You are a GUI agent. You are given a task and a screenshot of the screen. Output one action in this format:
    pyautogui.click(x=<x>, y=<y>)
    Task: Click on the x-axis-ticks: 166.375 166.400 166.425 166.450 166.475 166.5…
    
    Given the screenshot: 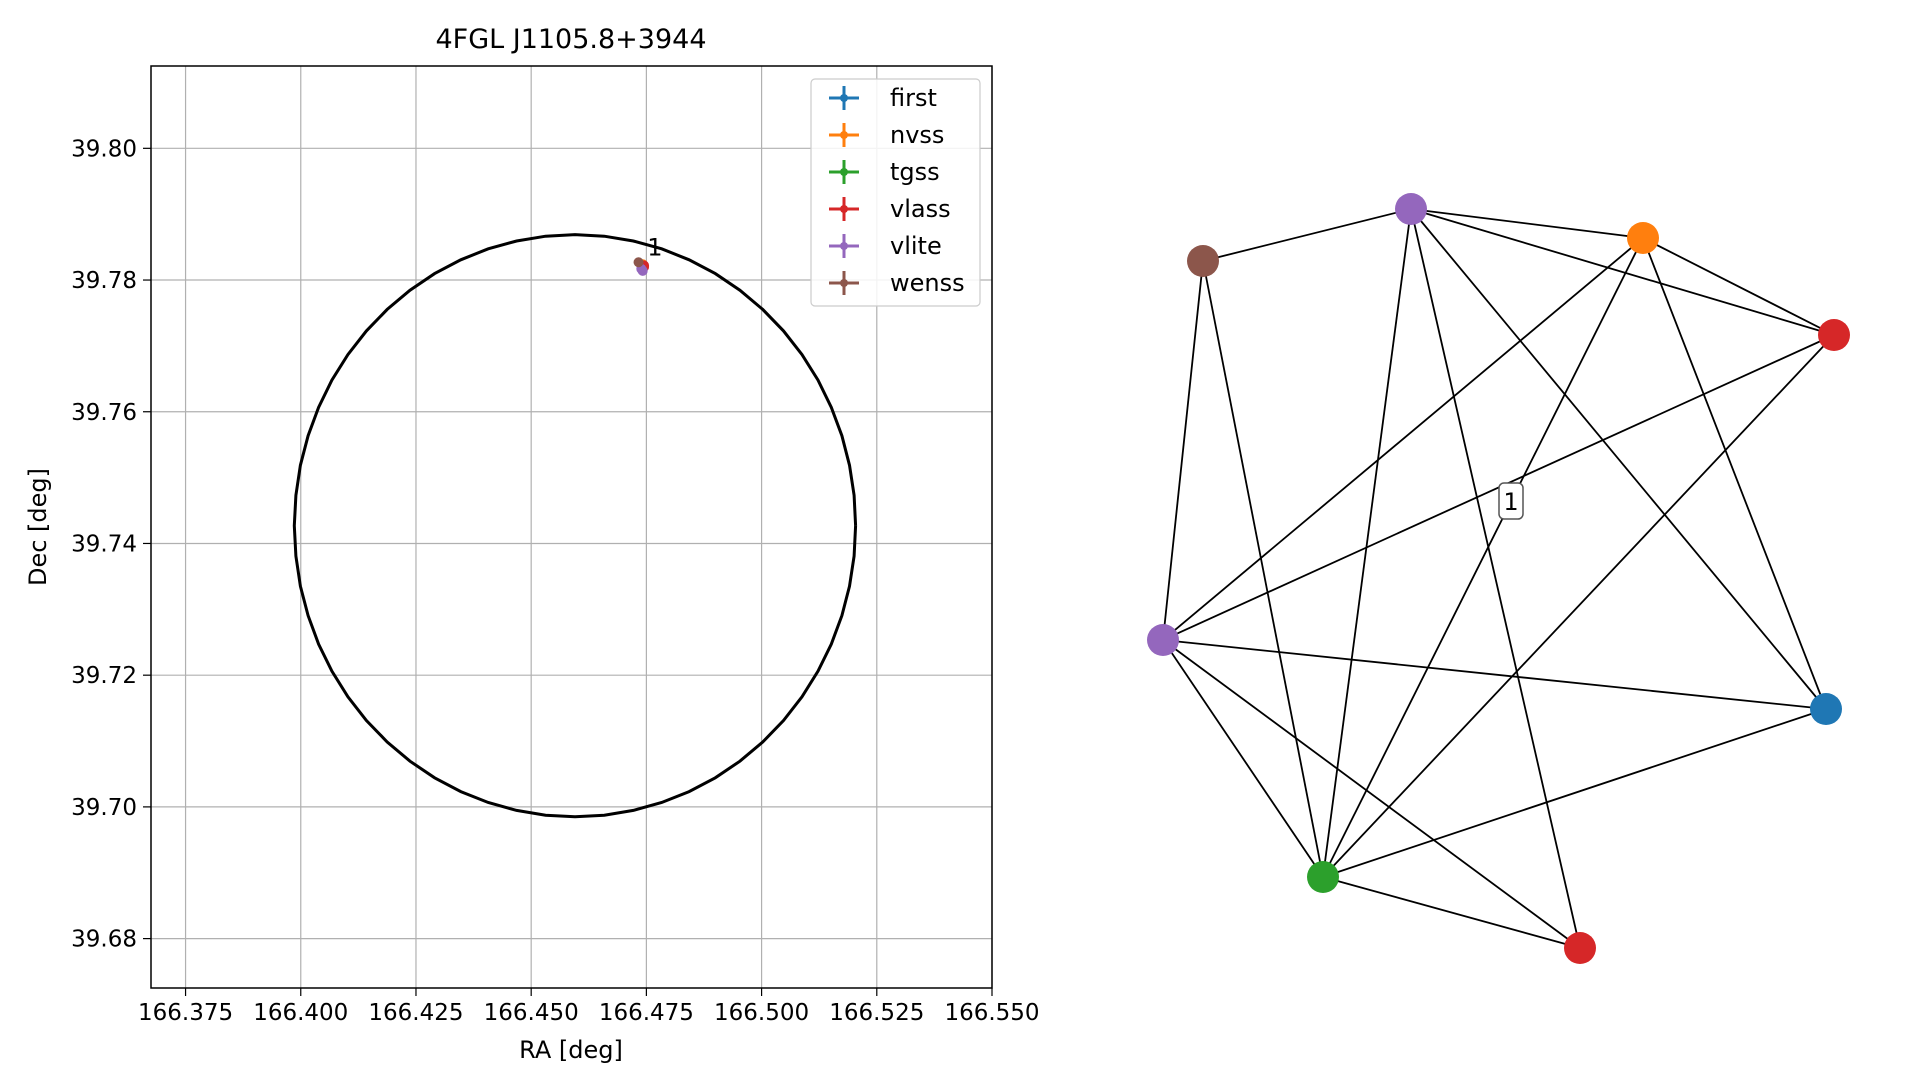 What is the action you would take?
    pyautogui.click(x=589, y=1007)
    